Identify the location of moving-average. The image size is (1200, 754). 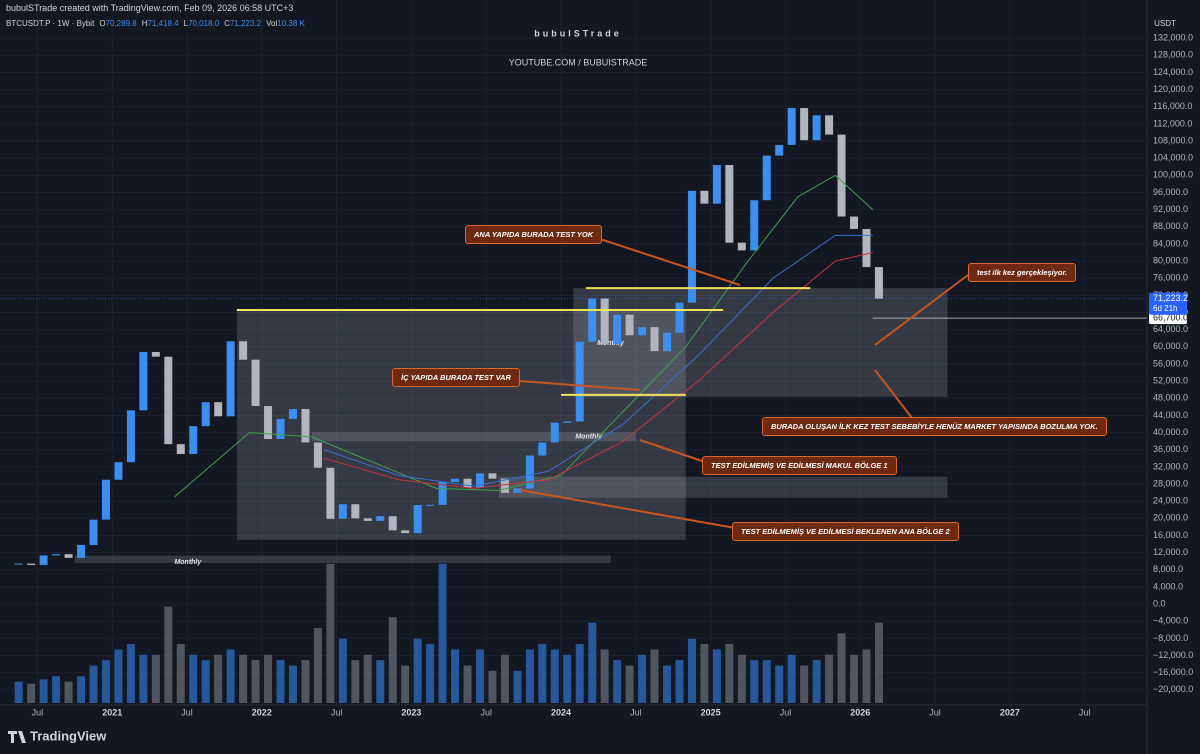
(598, 370).